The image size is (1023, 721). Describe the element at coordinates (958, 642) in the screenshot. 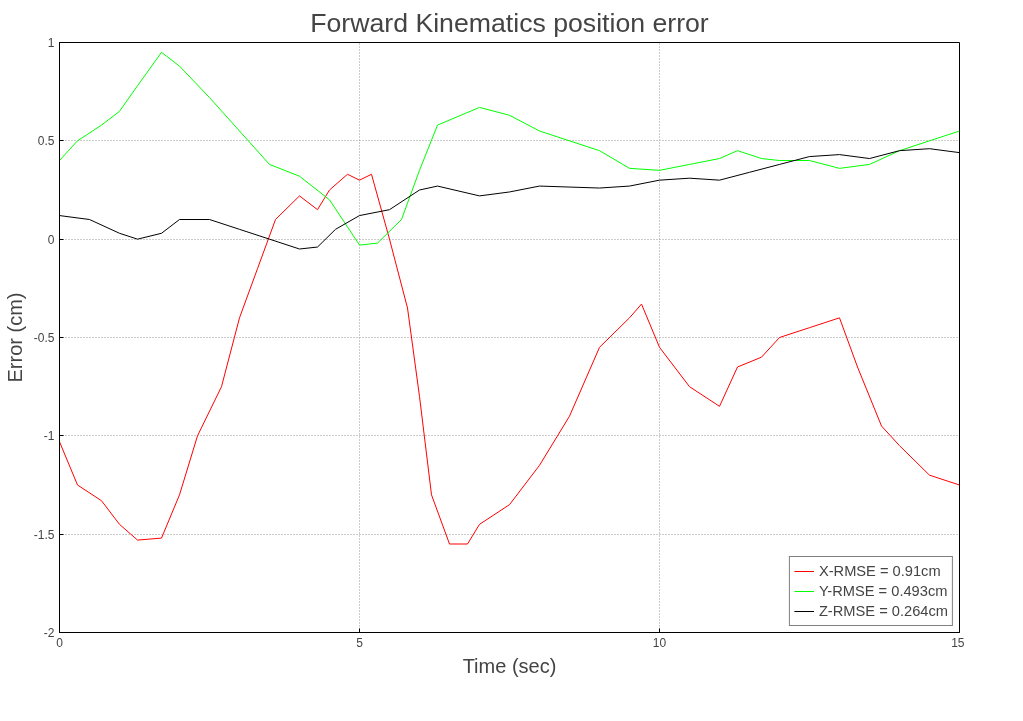

I see `x-tick-label: 15` at that location.